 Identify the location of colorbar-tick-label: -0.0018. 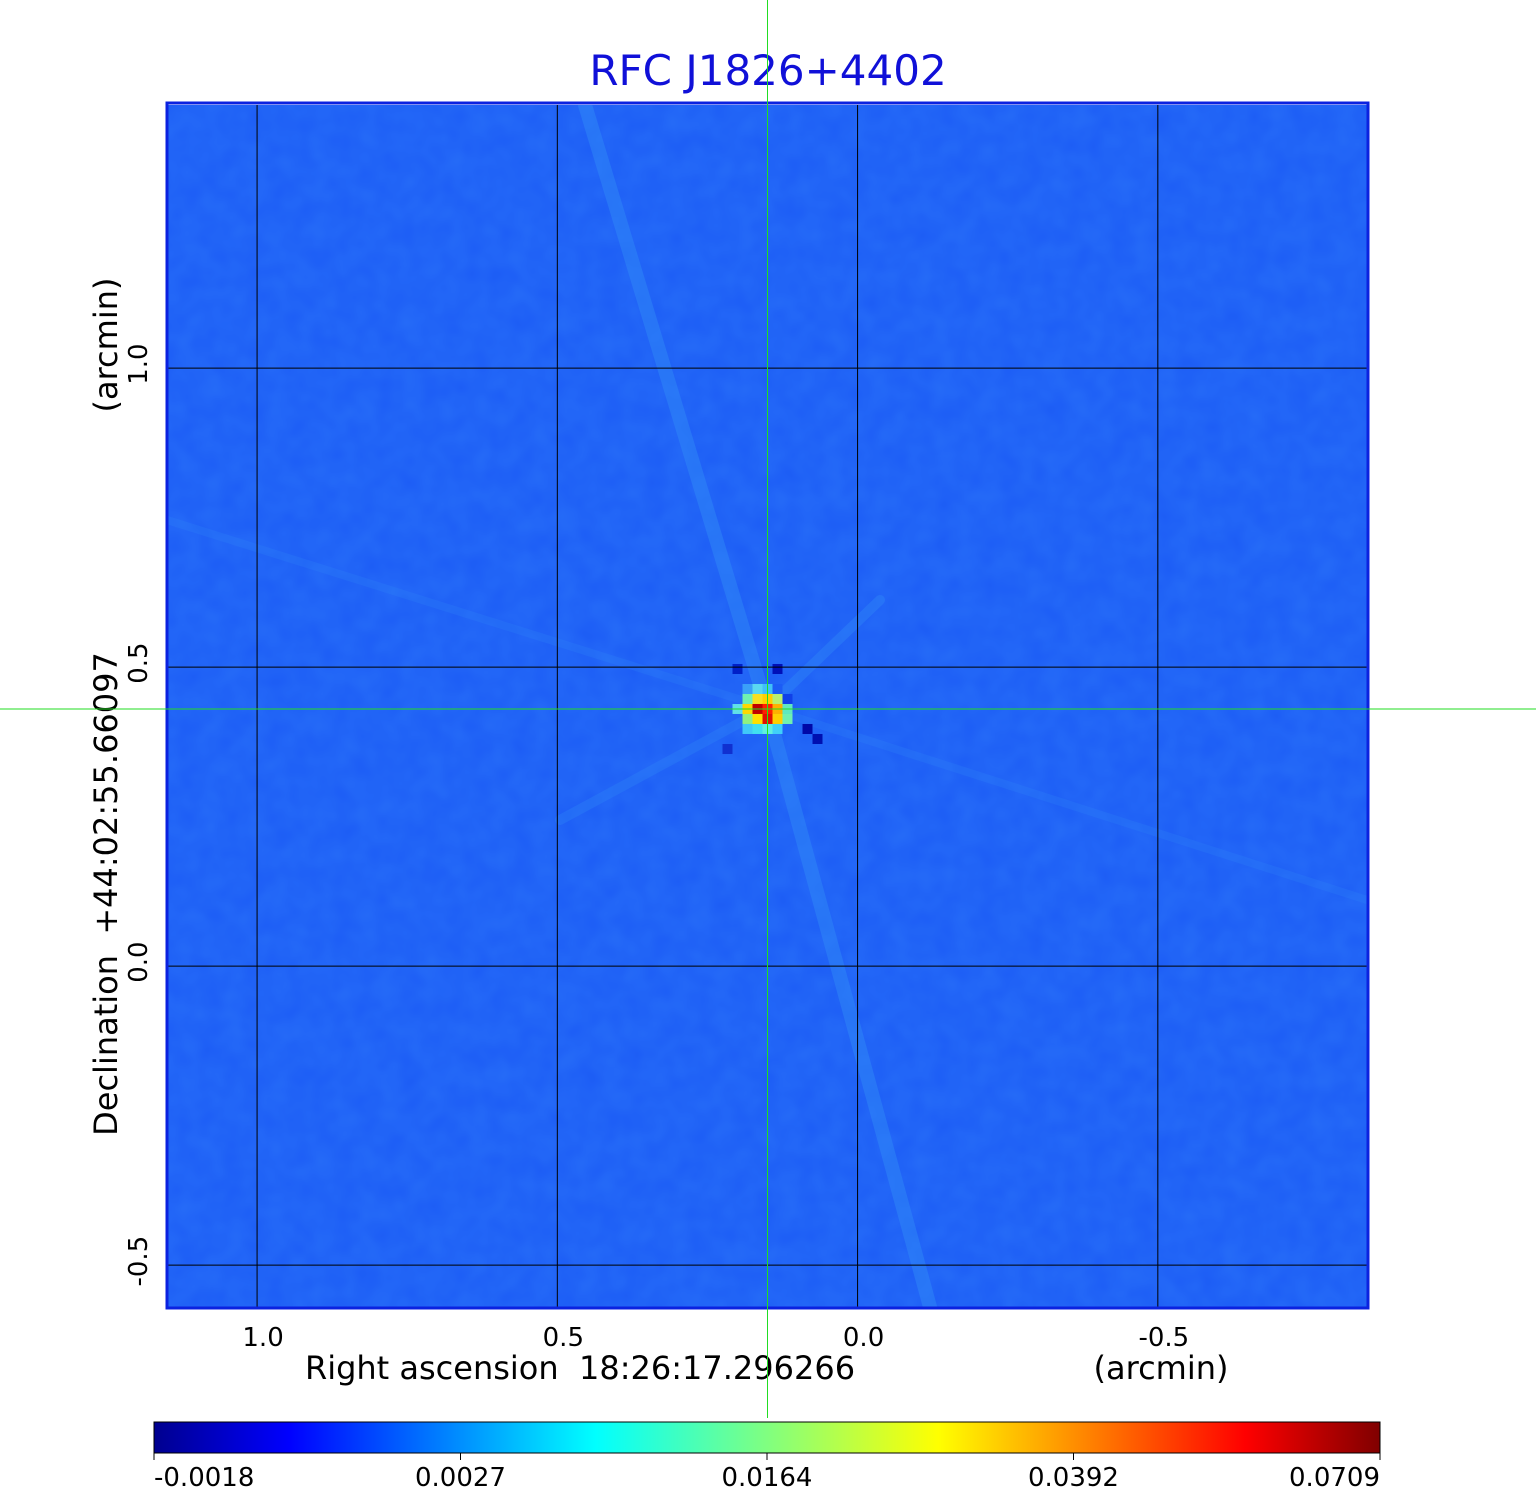
(204, 1478).